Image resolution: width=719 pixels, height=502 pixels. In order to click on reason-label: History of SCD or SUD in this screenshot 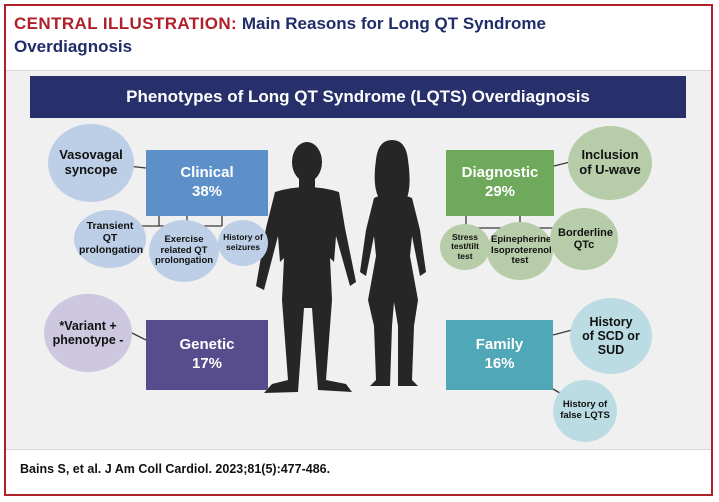, I will do `click(611, 336)`.